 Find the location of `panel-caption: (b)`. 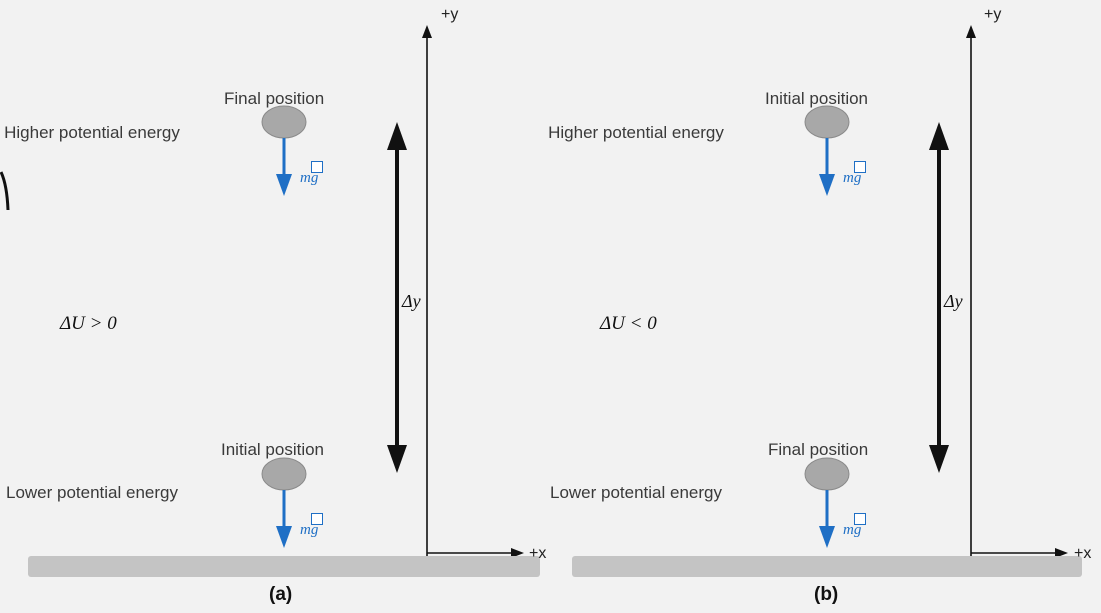

panel-caption: (b) is located at coordinates (826, 594).